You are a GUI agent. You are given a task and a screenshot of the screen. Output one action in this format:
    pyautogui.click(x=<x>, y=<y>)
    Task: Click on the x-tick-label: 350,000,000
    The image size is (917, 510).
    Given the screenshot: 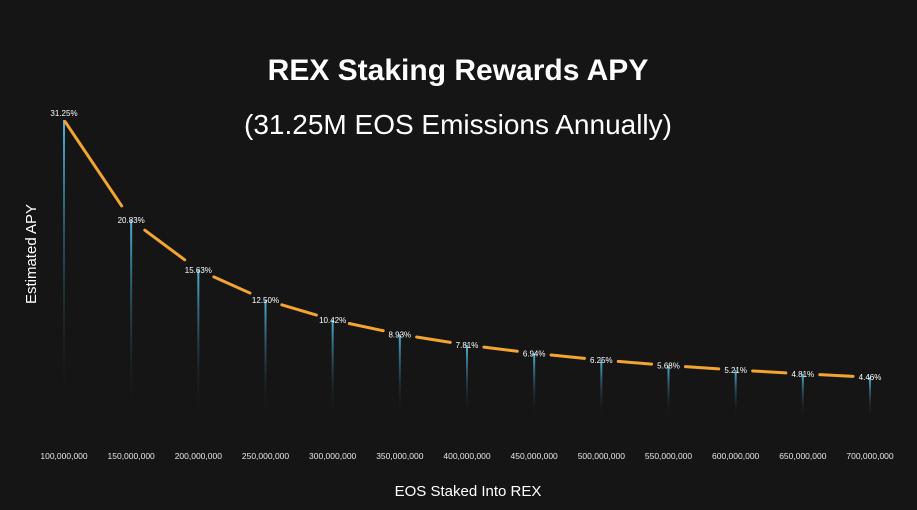 What is the action you would take?
    pyautogui.click(x=400, y=456)
    